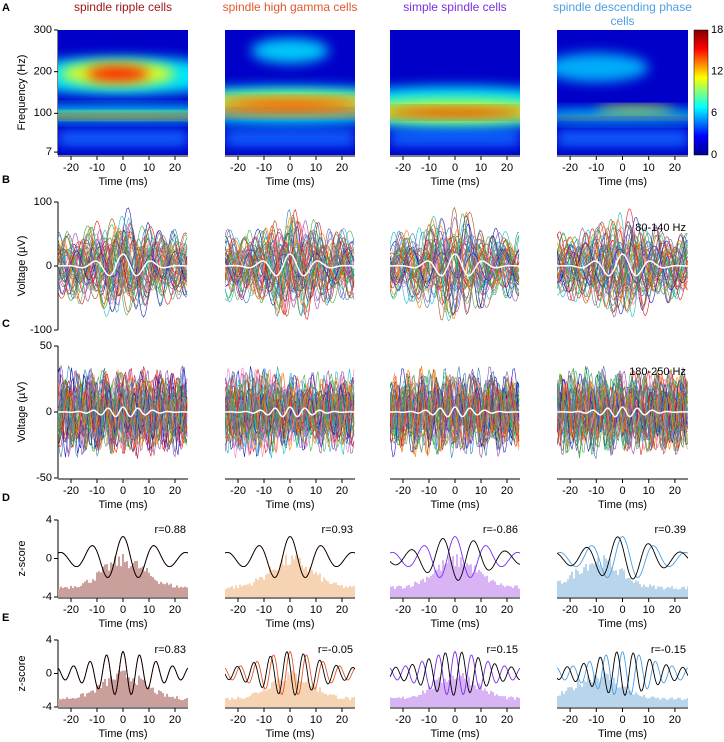  What do you see at coordinates (668, 650) in the screenshot?
I see `r-value: r=-0.15` at bounding box center [668, 650].